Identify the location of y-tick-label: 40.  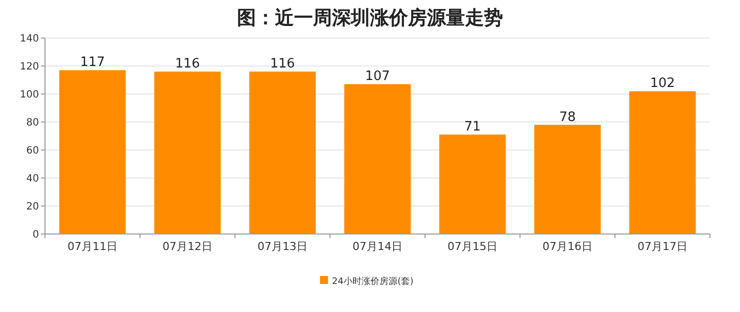
(32, 179).